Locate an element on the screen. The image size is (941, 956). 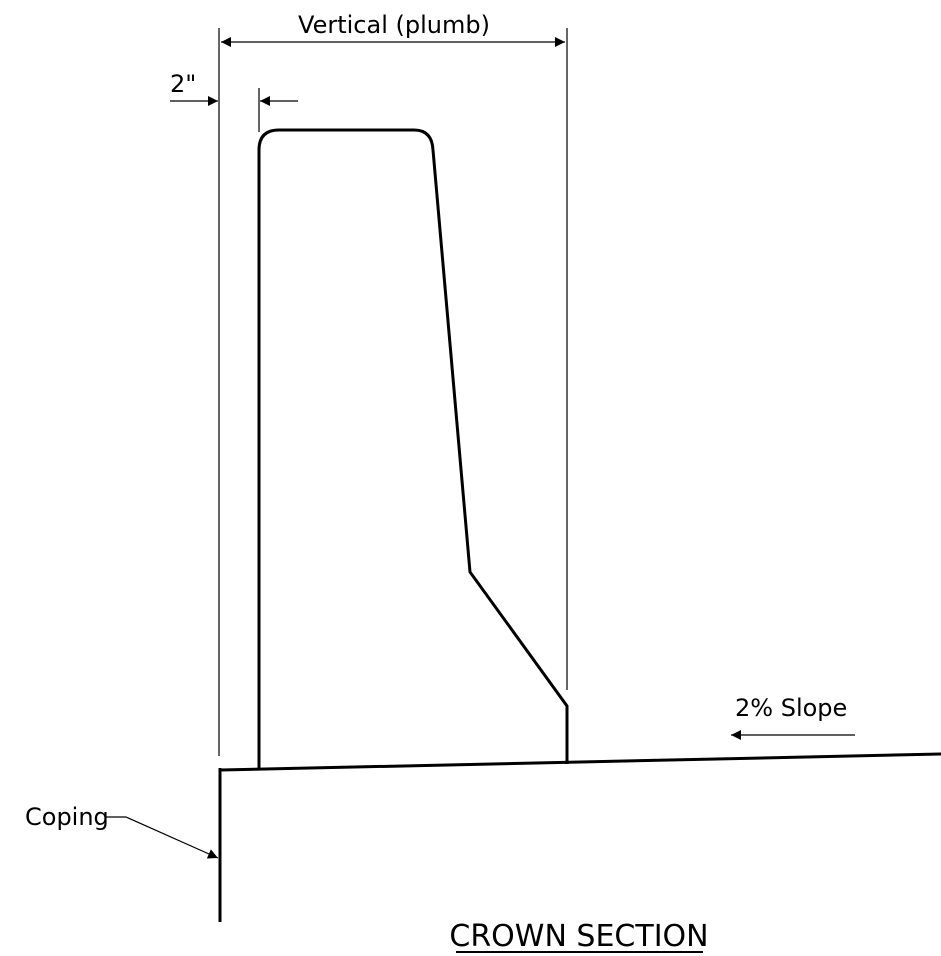
vertical-dimension-label: Vertical (plumb) is located at coordinates (394, 25).